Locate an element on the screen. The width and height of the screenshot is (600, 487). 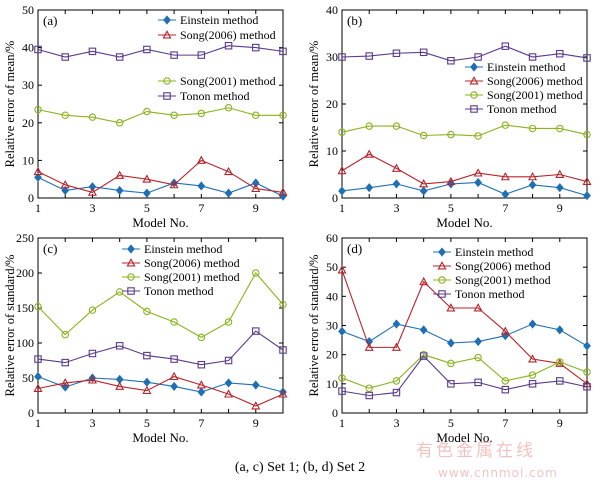
watermark-text: 有色金属在线 is located at coordinates (476, 451).